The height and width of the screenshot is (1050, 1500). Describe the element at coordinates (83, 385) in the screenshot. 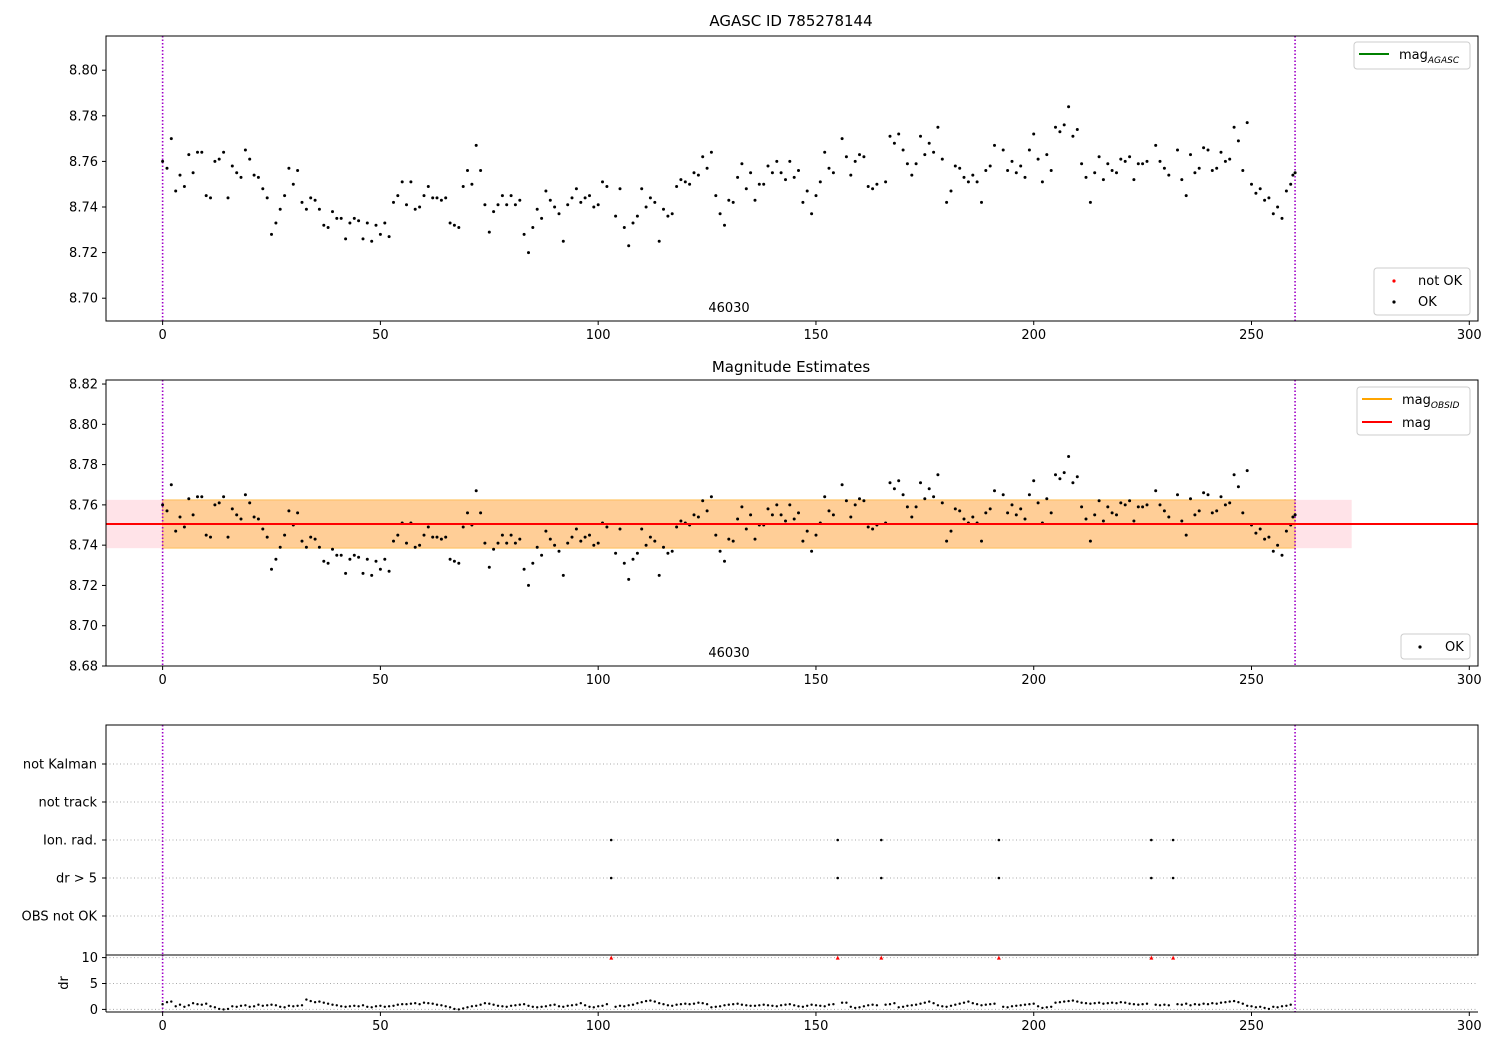

I see `magnitude-y-tick-label: 8.82` at that location.